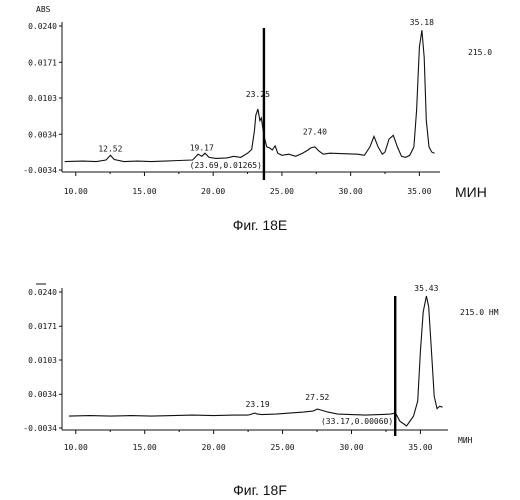 Image resolution: width=520 pixels, height=500 pixels. Describe the element at coordinates (43, 9) in the screenshot. I see `y-axis-label: ABS` at that location.